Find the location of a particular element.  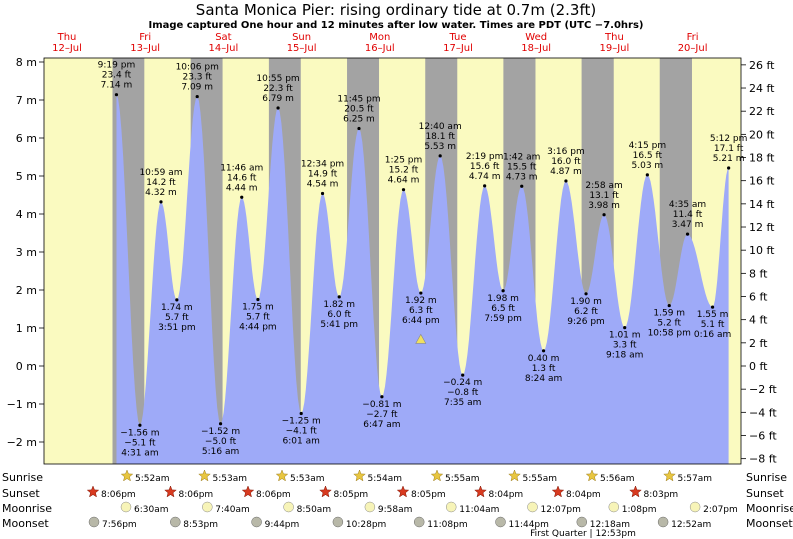

tide-ft-label: 17.1 ft is located at coordinates (729, 149).